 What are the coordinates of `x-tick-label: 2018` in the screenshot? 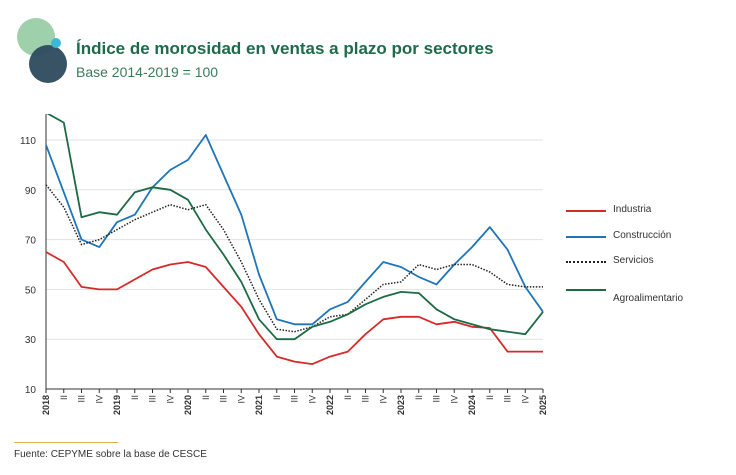 It's located at (46, 405).